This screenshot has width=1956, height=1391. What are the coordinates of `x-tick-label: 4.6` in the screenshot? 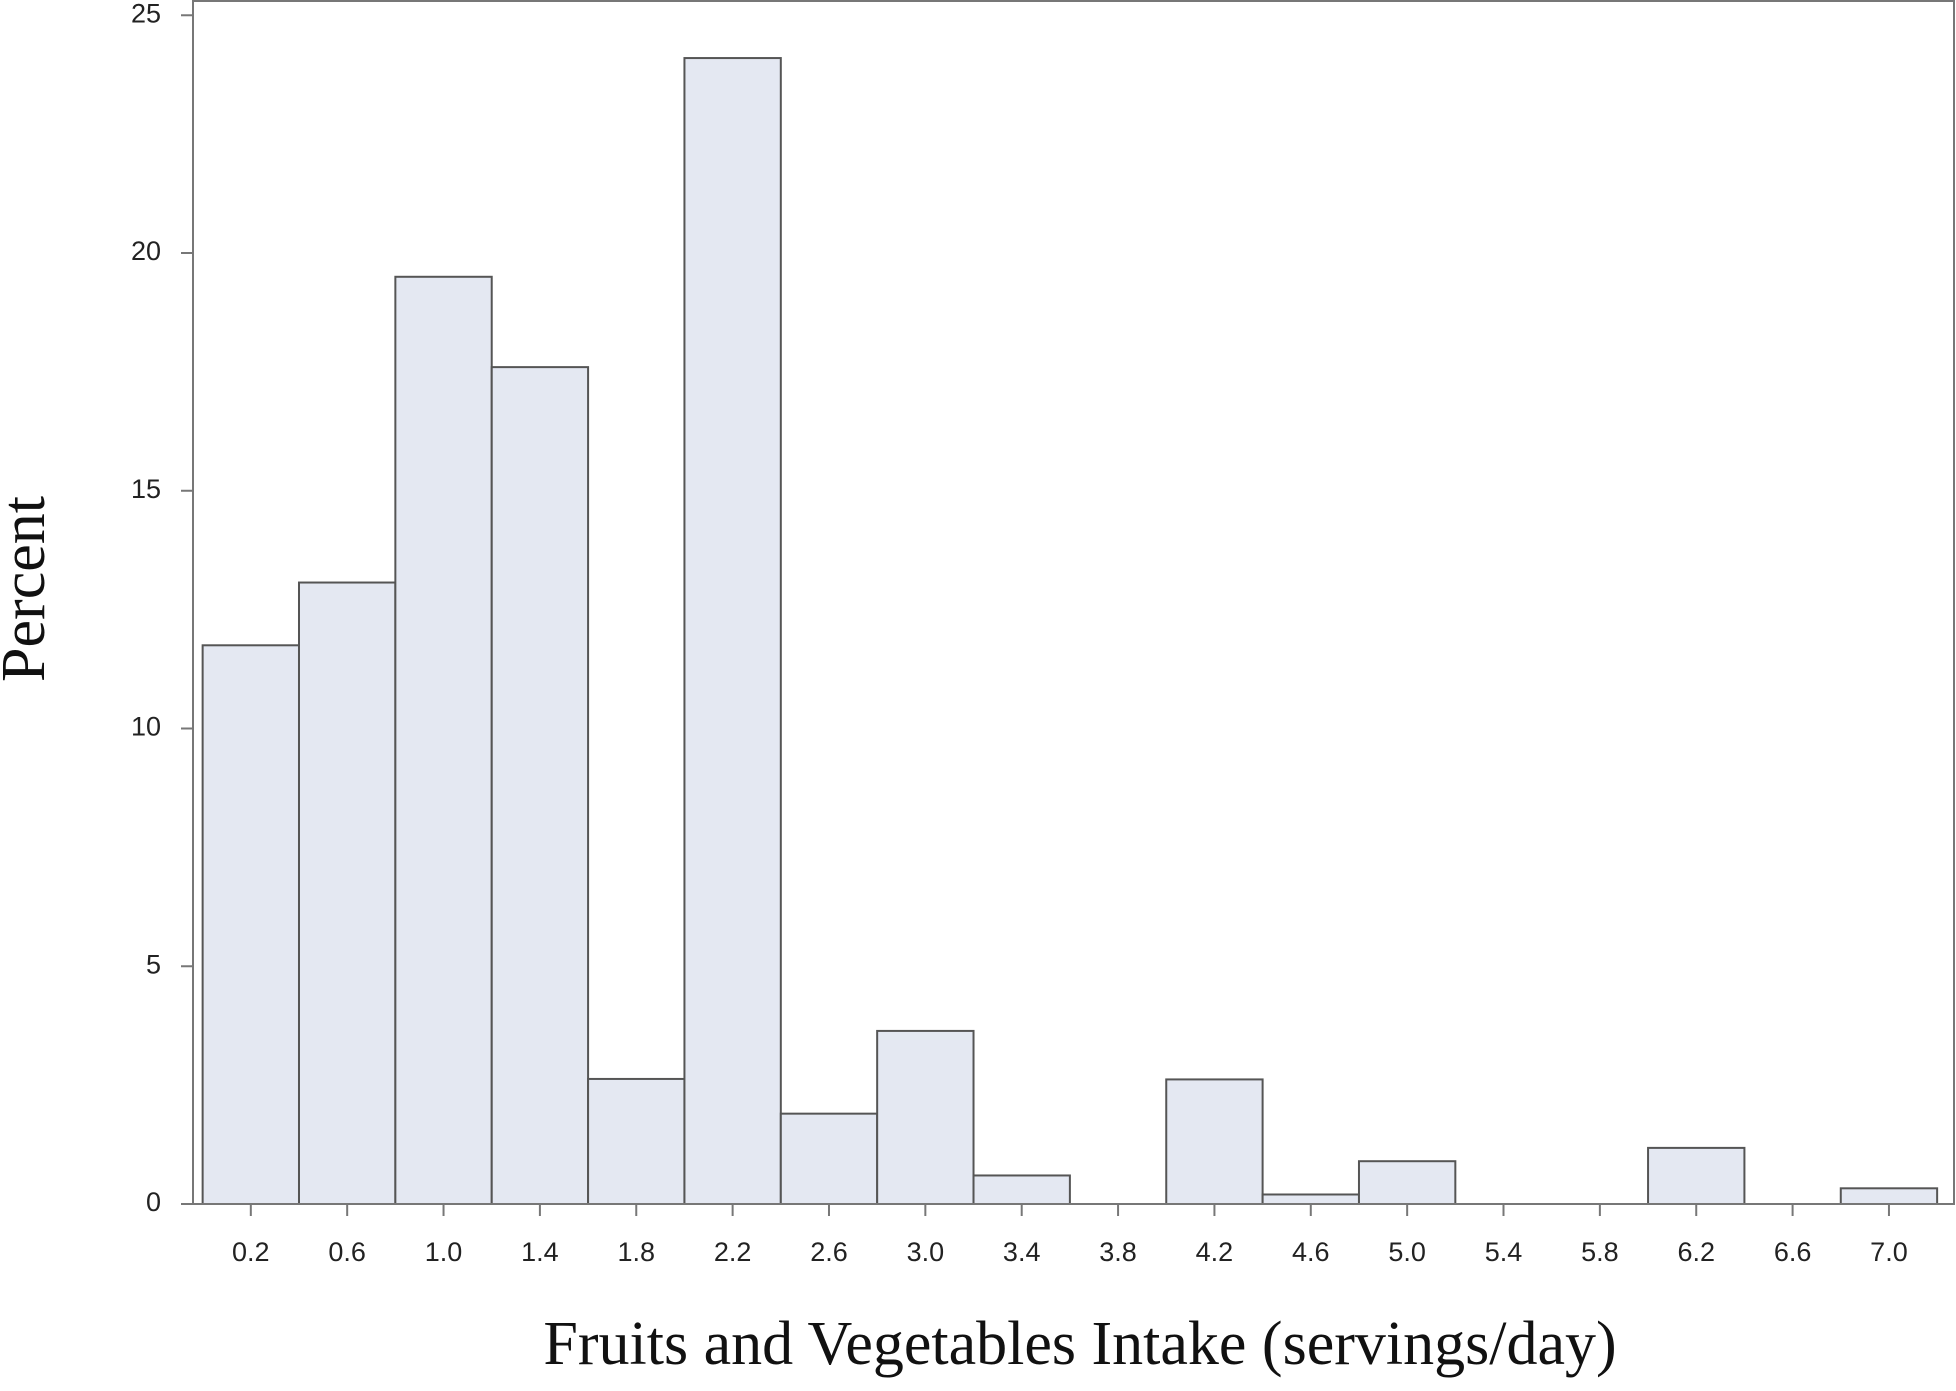 It's located at (1311, 1252).